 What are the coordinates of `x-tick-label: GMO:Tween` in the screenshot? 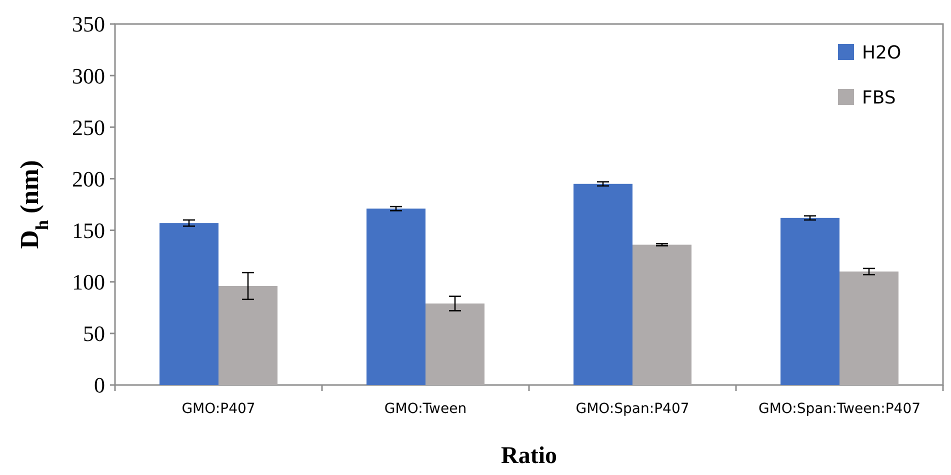 It's located at (425, 409).